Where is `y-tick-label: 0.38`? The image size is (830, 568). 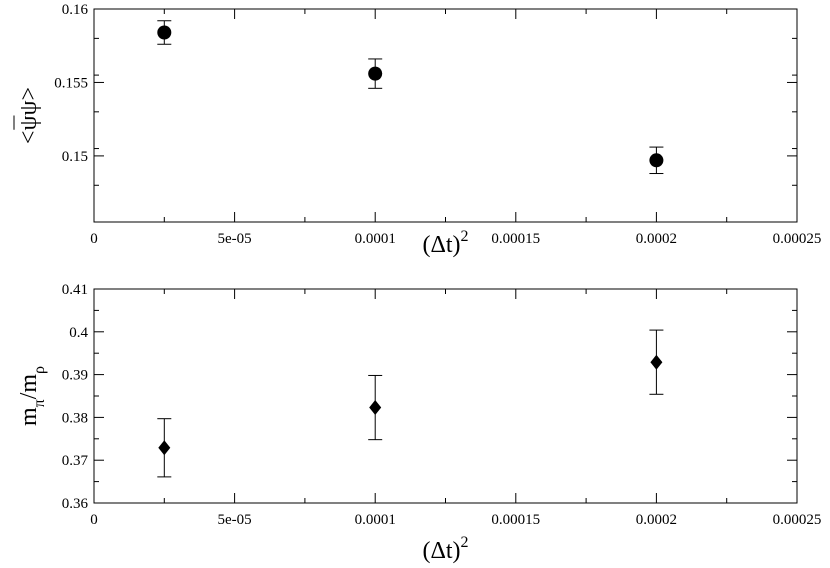
y-tick-label: 0.38 is located at coordinates (75, 418).